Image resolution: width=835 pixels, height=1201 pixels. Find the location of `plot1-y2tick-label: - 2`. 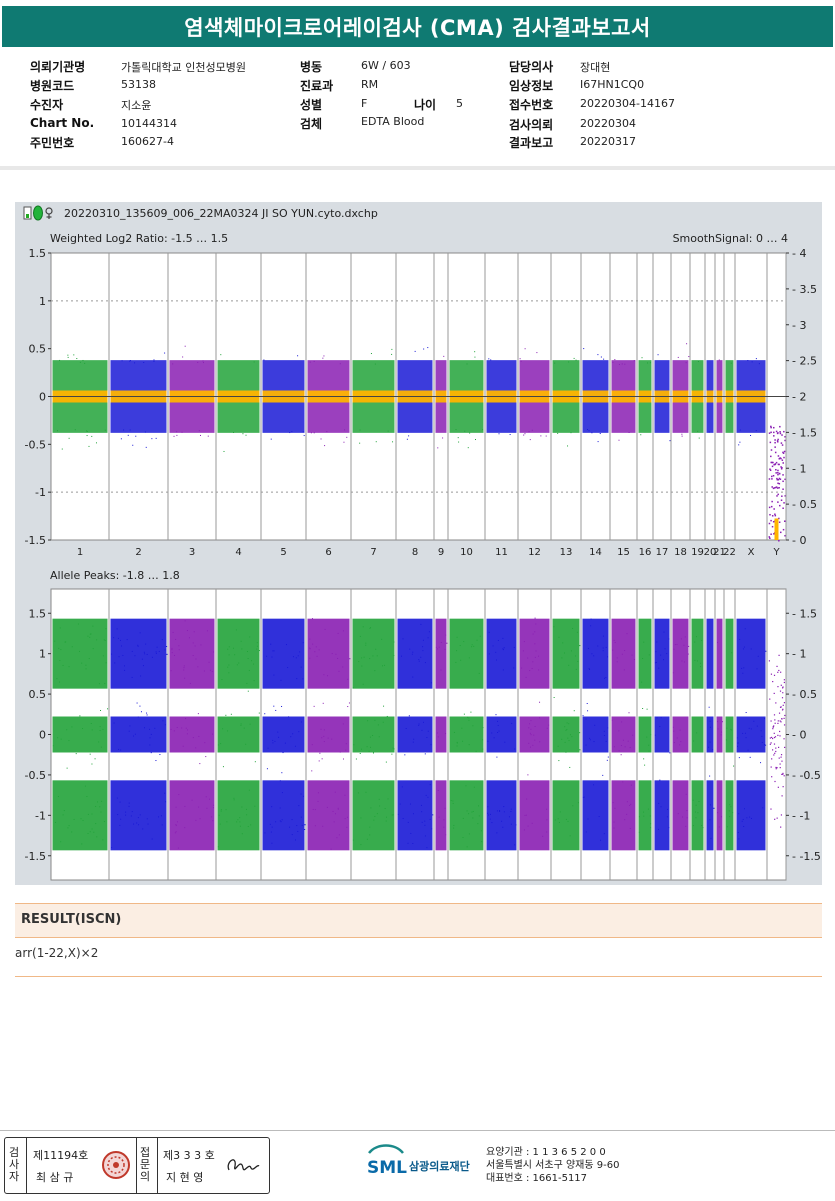

plot1-y2tick-label: - 2 is located at coordinates (799, 397).